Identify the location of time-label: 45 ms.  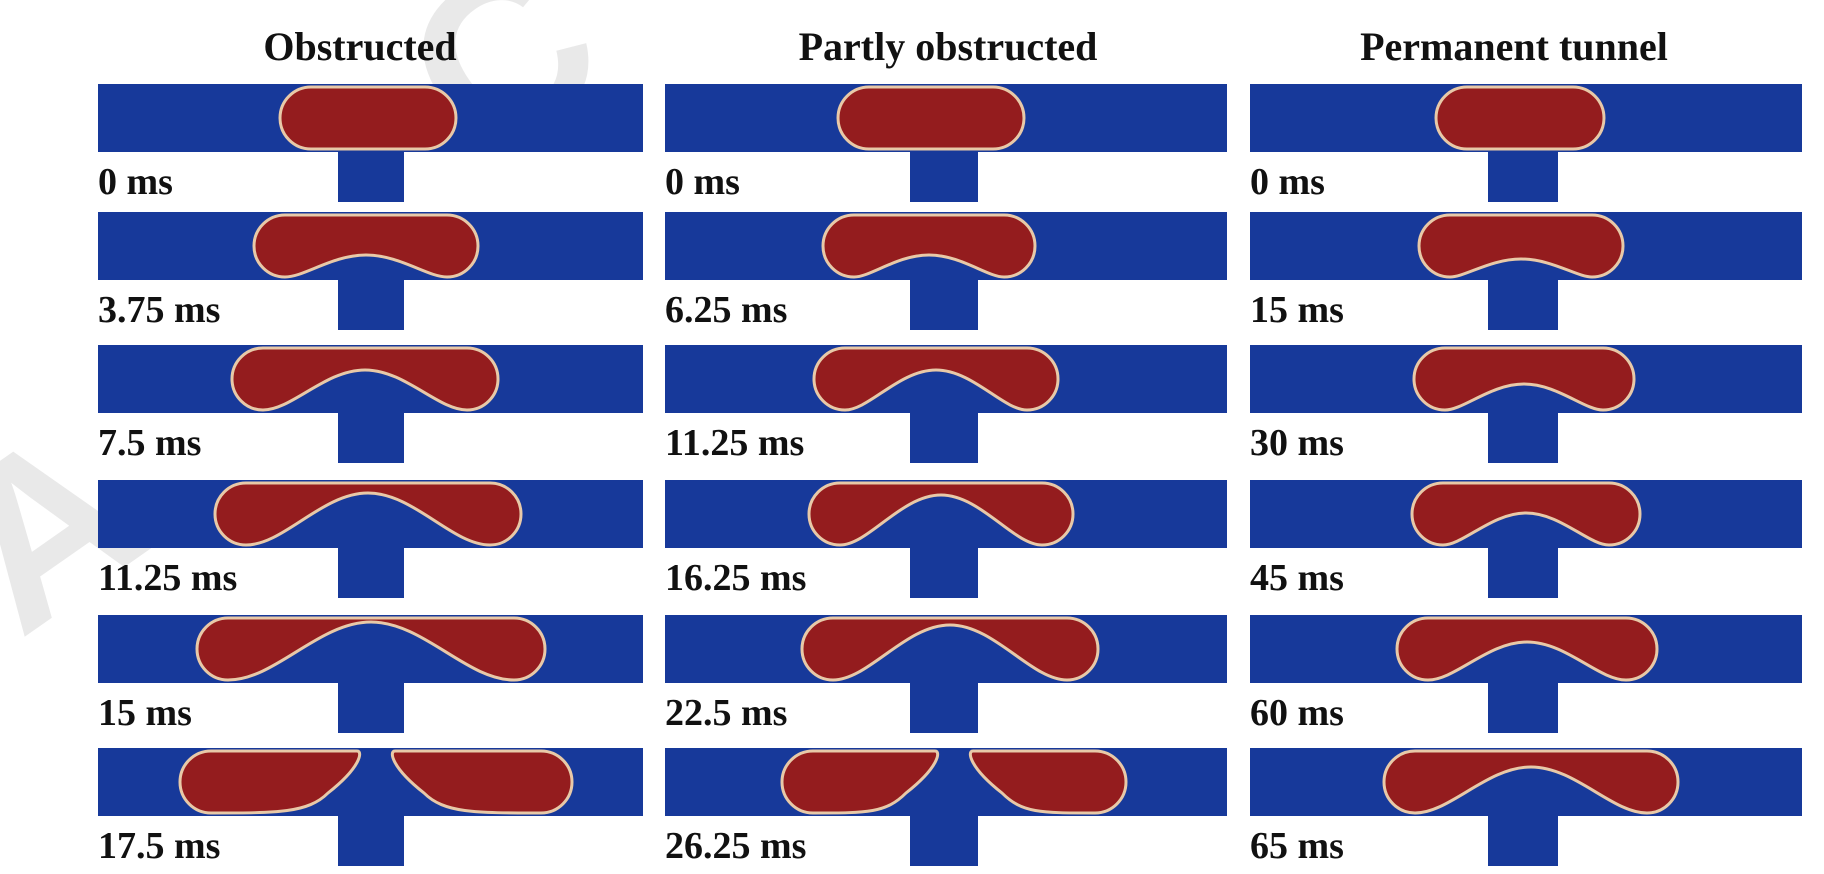
(1297, 578).